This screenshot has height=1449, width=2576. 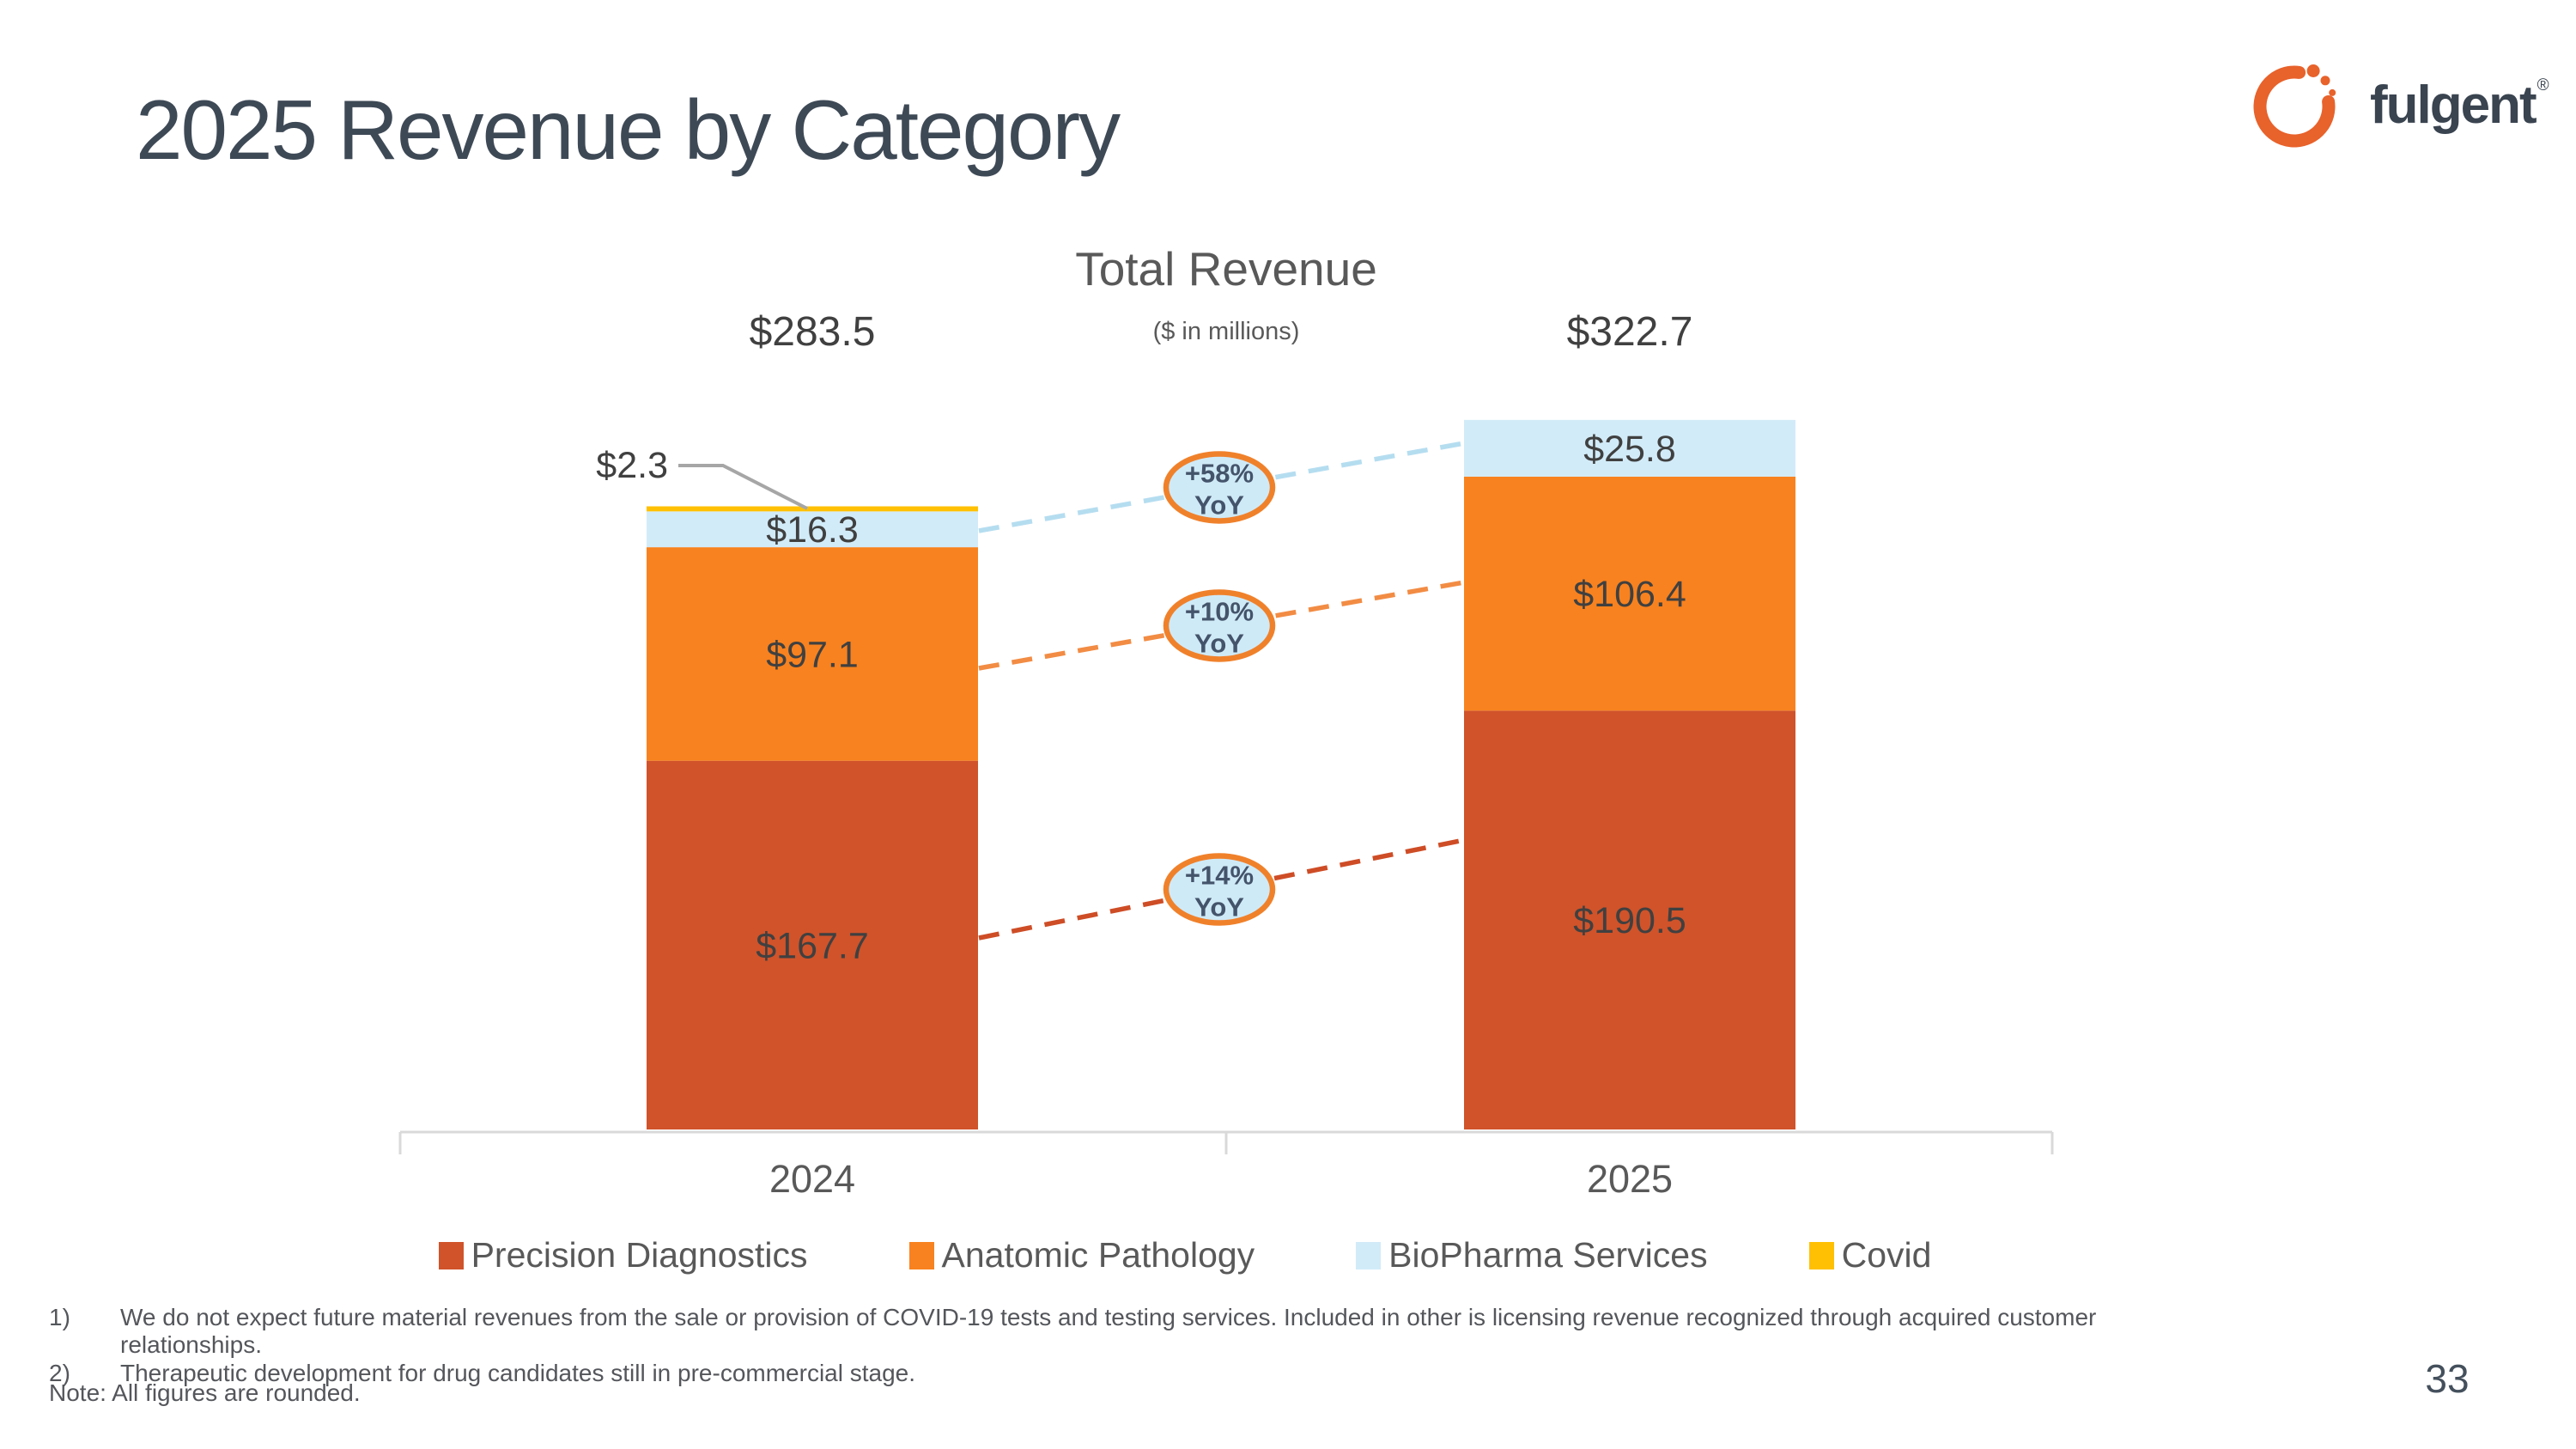 I want to click on registered-trademark-icon: ®, so click(x=2543, y=85).